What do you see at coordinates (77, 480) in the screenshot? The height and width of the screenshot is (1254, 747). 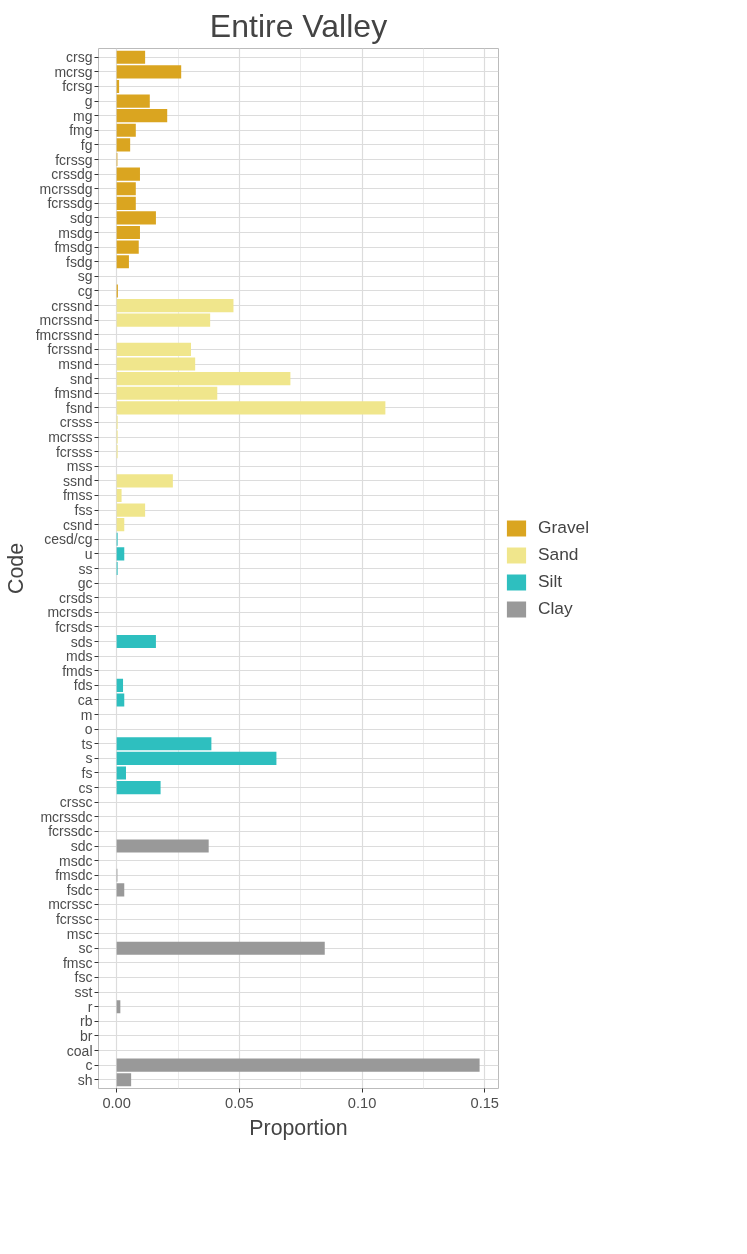 I see `y-tick-label: ssnd` at bounding box center [77, 480].